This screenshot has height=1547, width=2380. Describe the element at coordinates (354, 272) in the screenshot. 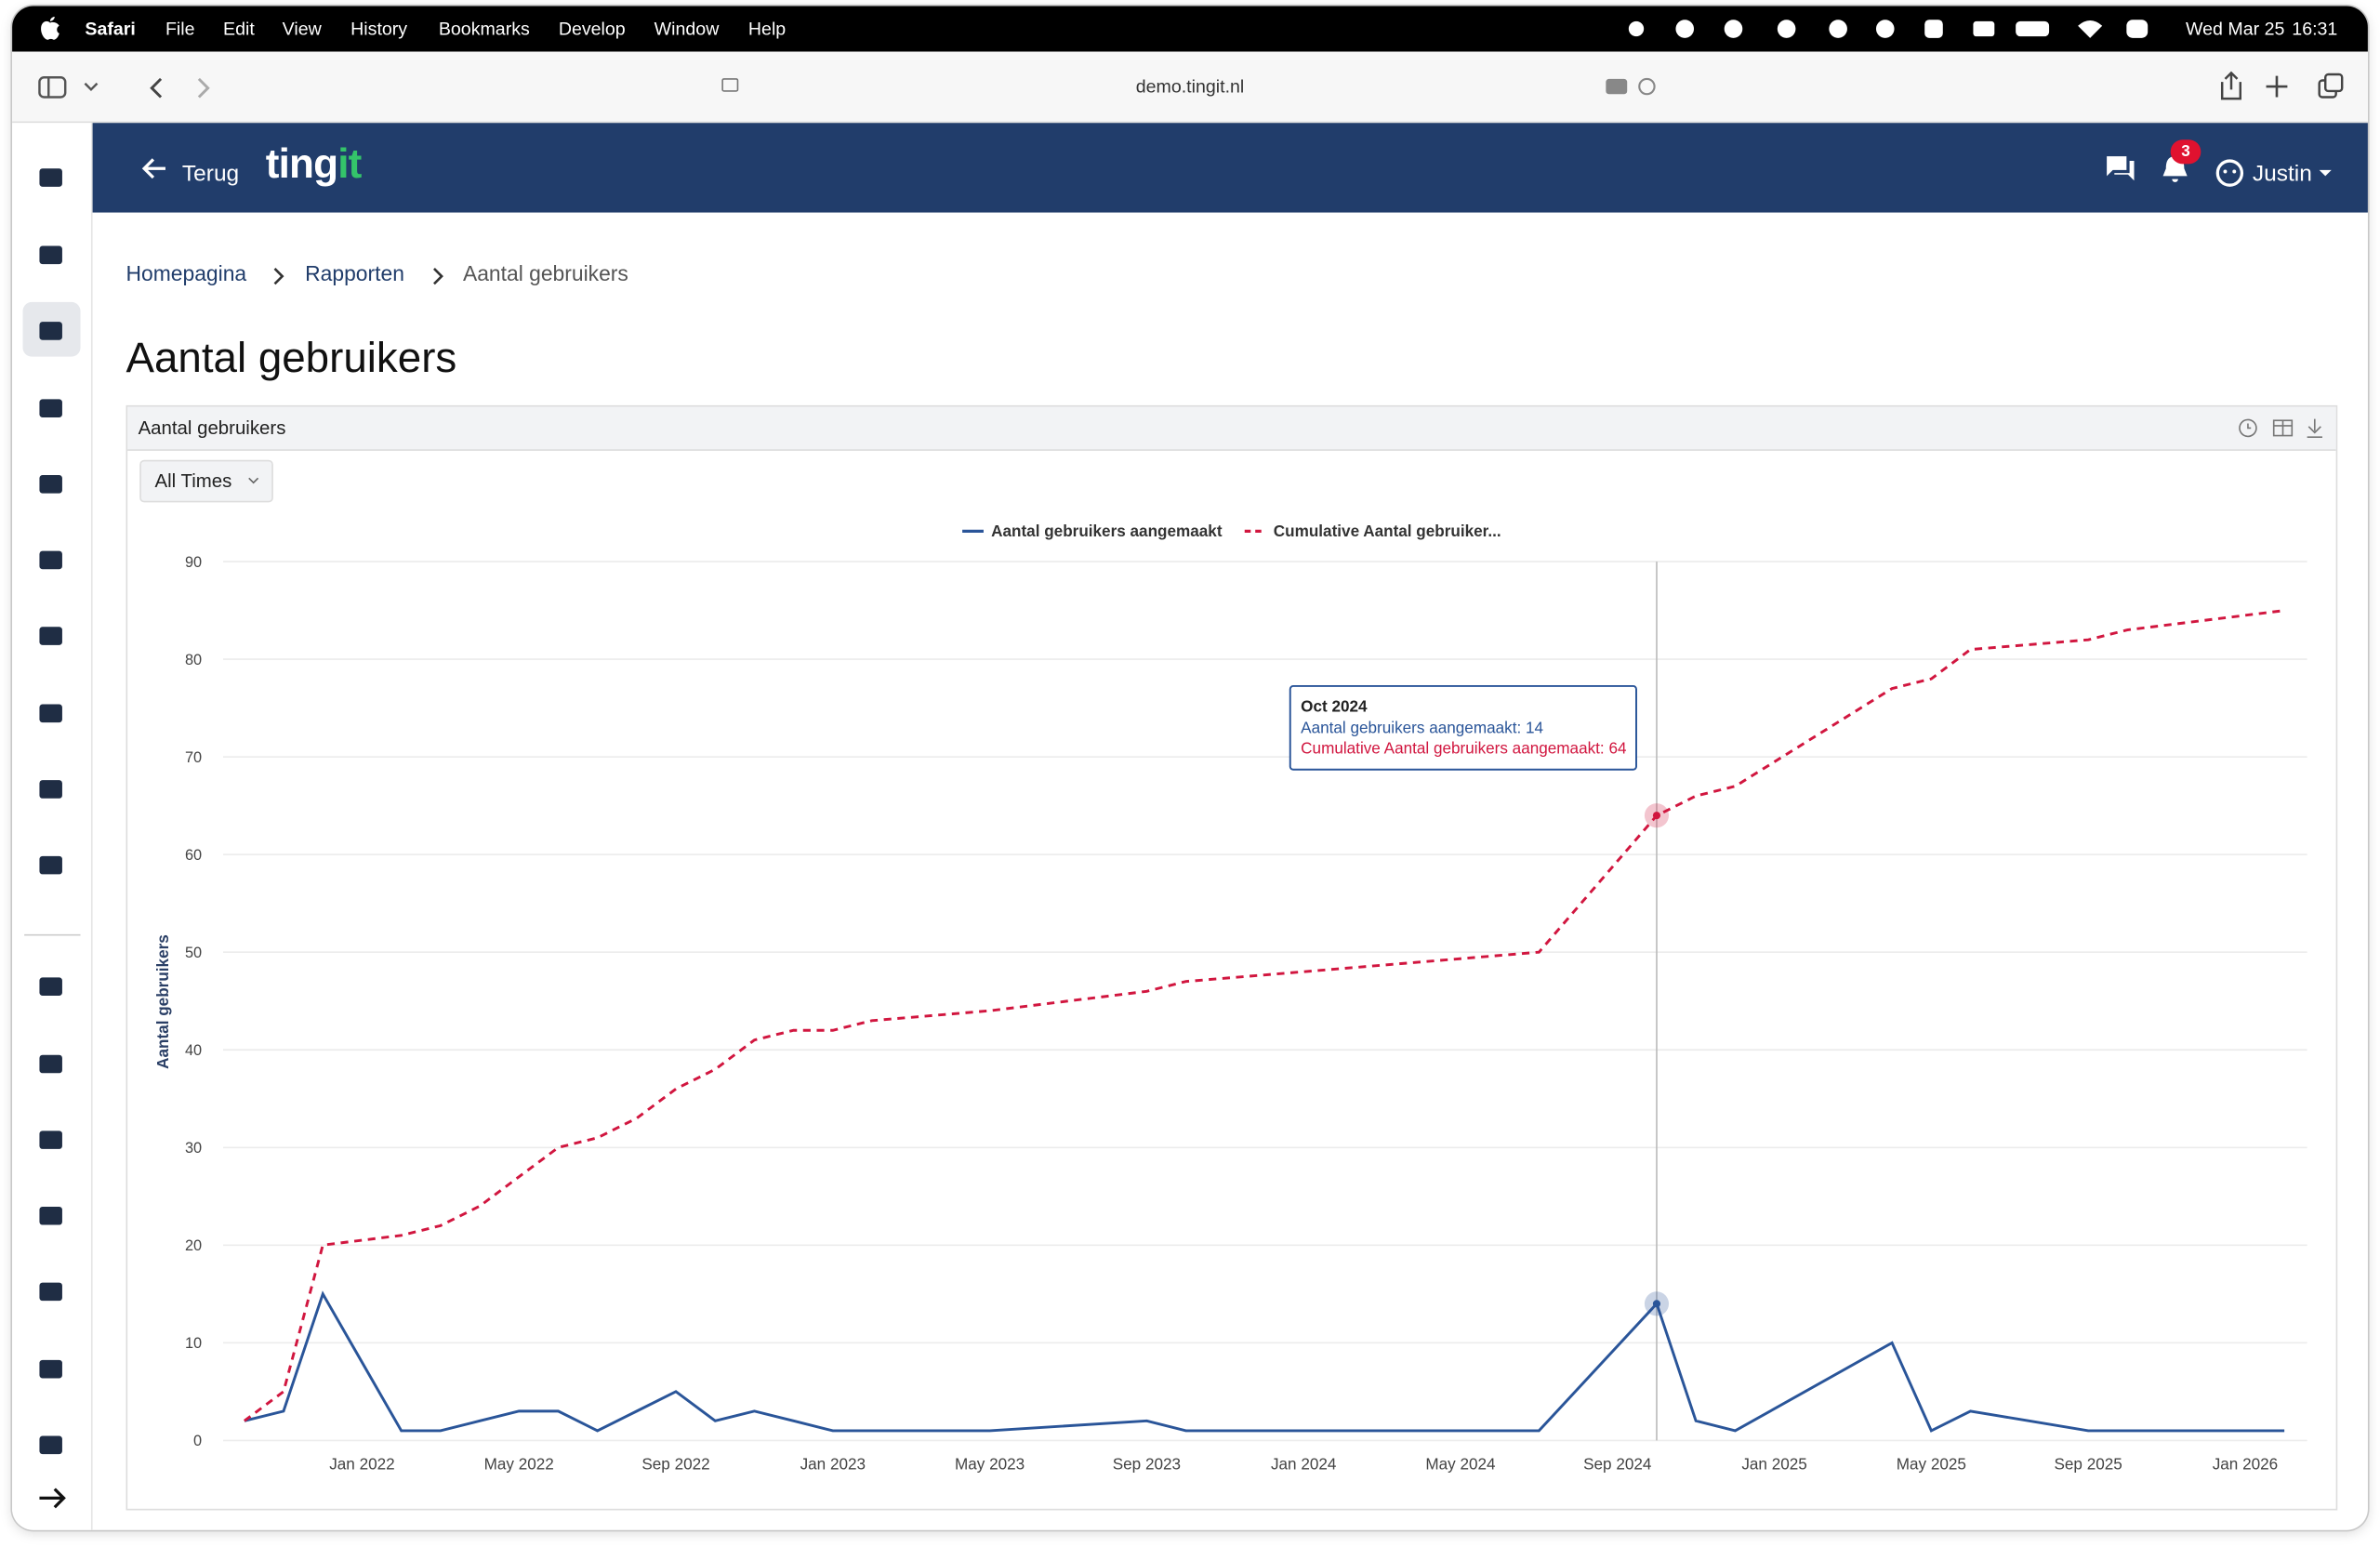

I see `breadcrumb-link: Rapporten` at that location.